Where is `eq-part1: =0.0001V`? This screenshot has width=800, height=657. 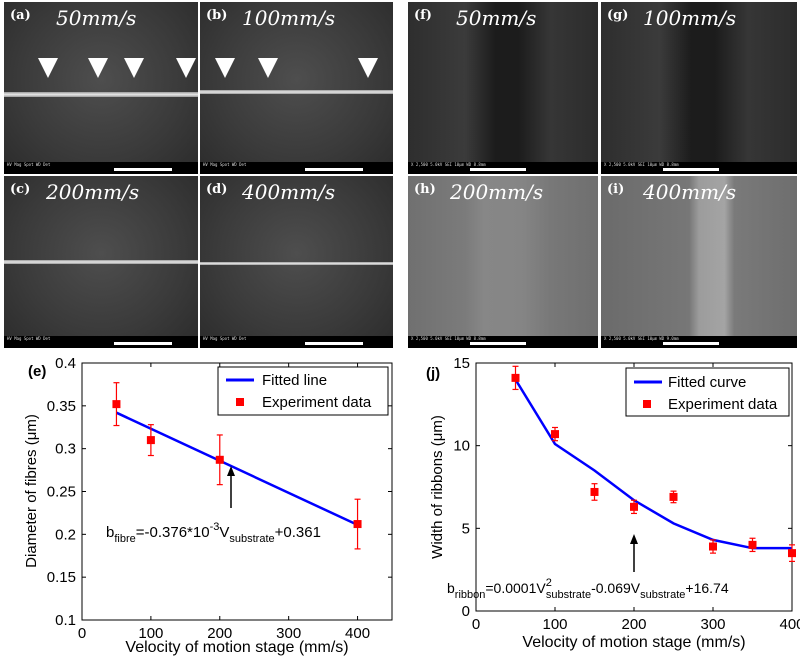
eq-part1: =0.0001V is located at coordinates (515, 588).